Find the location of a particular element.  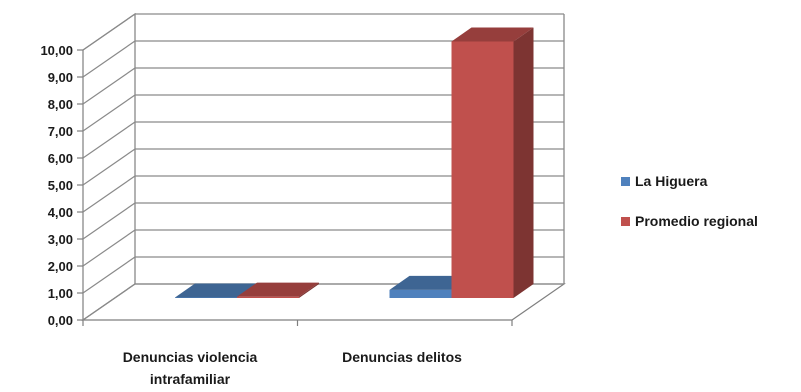

x-category-label: Denuncias delitos is located at coordinates (402, 357).